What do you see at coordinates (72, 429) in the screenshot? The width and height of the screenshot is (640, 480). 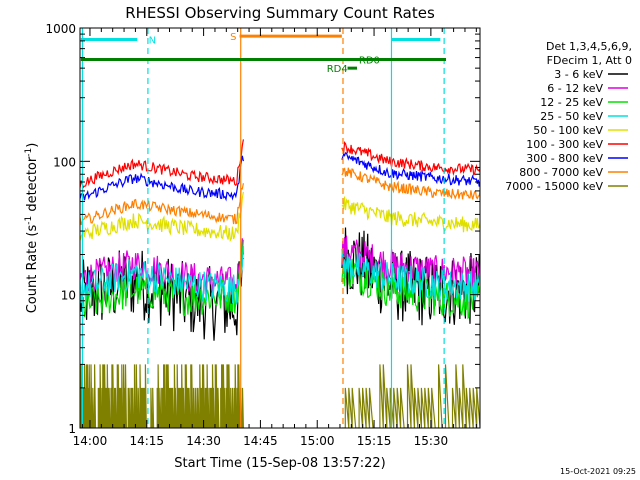 I see `y-tick-label: 1` at bounding box center [72, 429].